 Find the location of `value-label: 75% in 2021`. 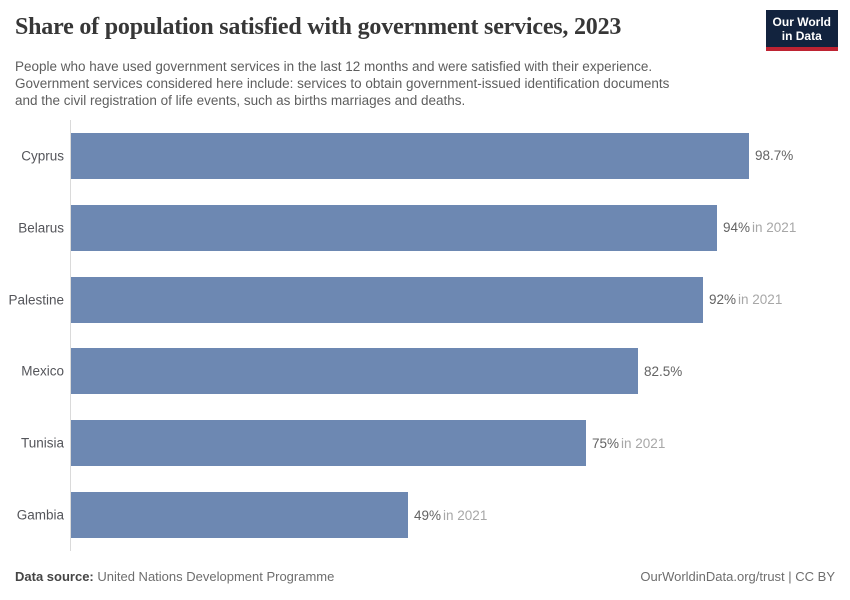

value-label: 75% in 2021 is located at coordinates (628, 443).